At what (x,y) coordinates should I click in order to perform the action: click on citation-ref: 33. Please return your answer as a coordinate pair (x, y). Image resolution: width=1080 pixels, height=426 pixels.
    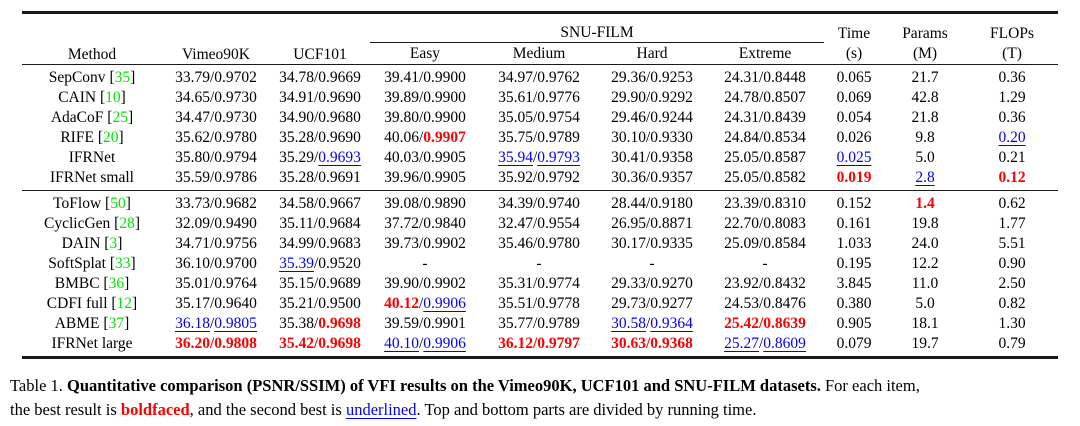
    Looking at the image, I should click on (123, 263).